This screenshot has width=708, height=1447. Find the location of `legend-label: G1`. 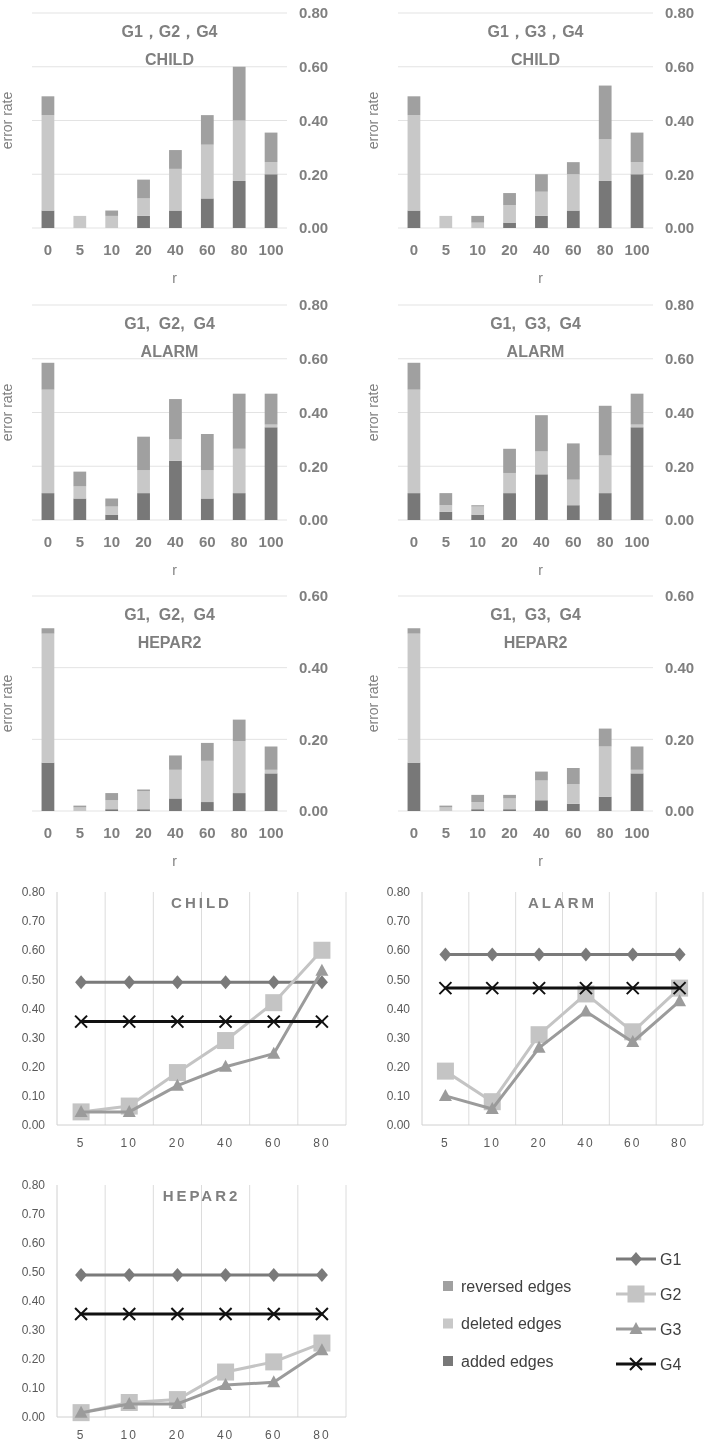

legend-label: G1 is located at coordinates (671, 1259).